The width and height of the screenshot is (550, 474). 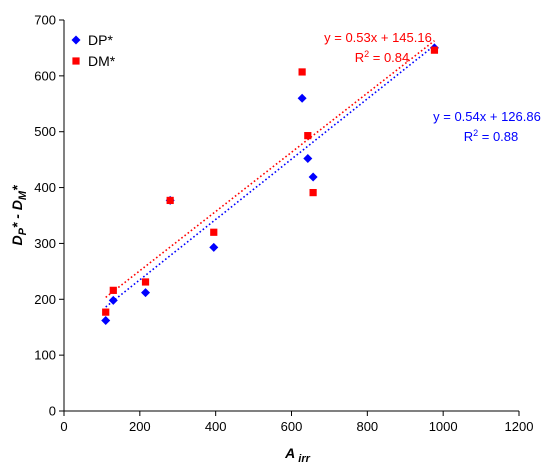 I want to click on y-tick-label: 500, so click(x=45, y=131).